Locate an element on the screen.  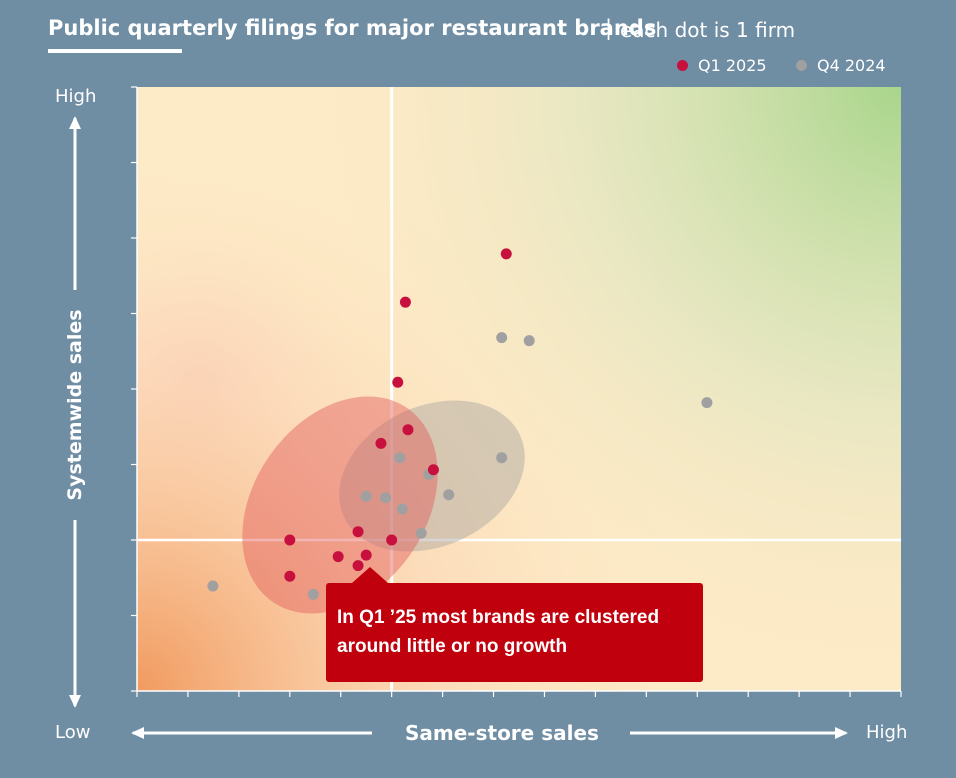
y-arrow-up-head is located at coordinates (75, 122).